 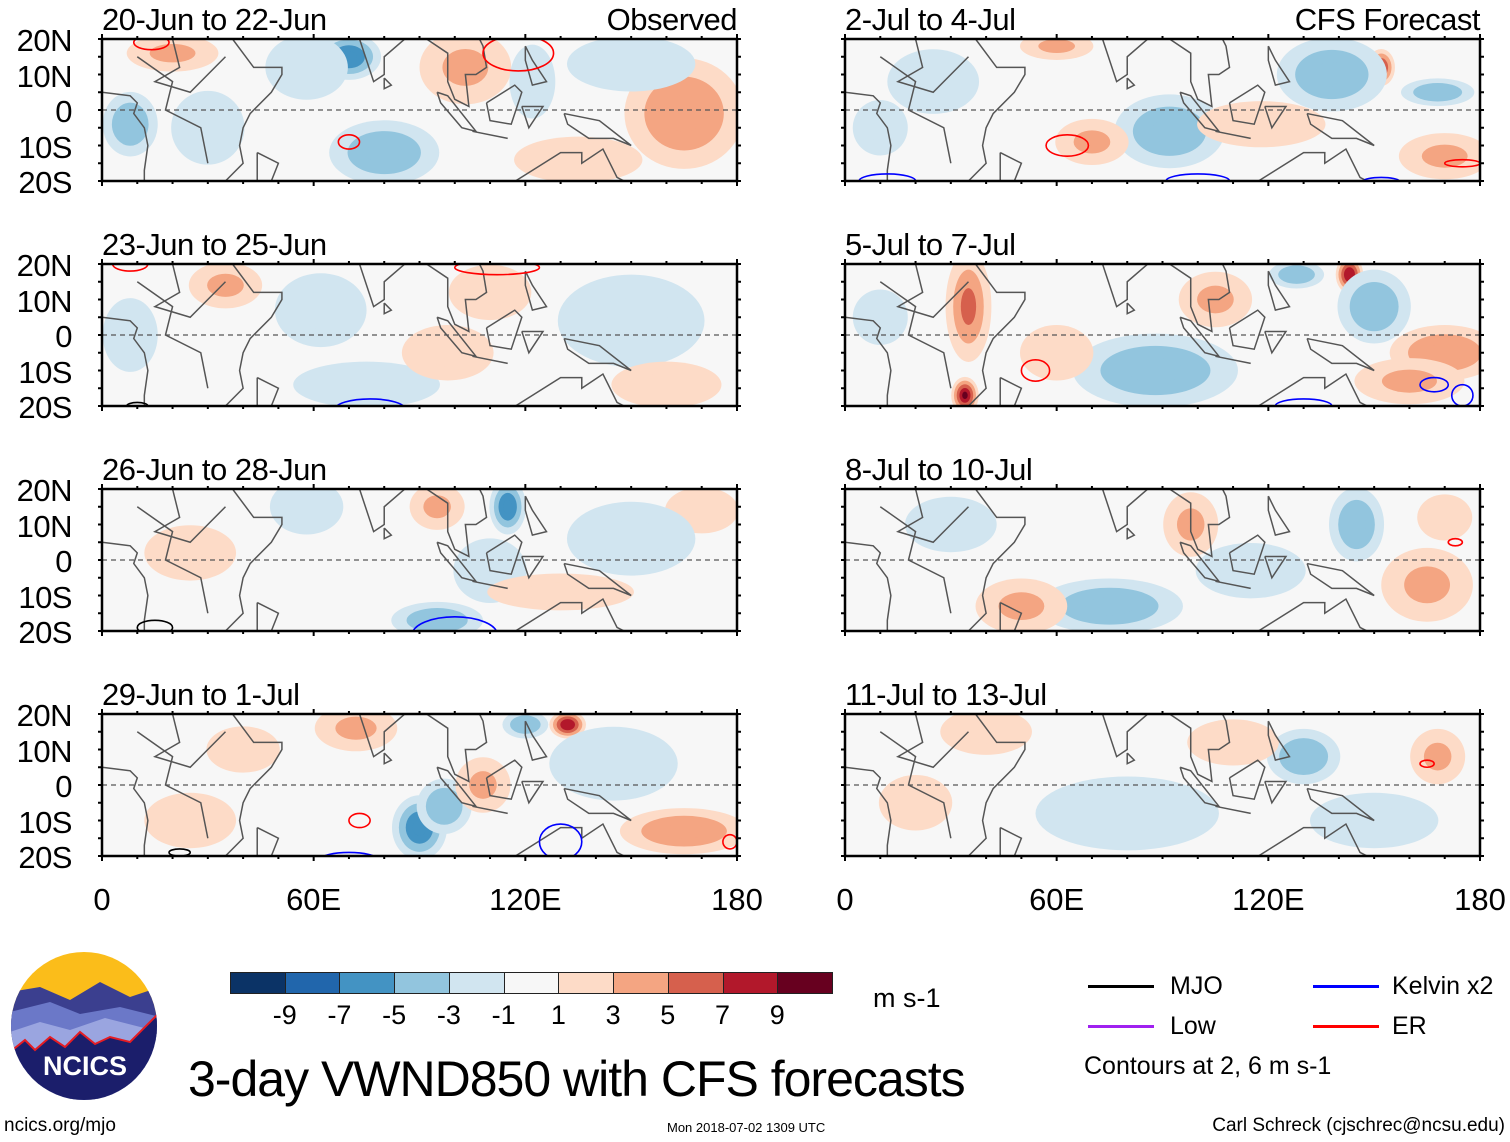 What do you see at coordinates (1358, 1125) in the screenshot?
I see `footer-author: Carl Schreck (cjschrec@ncsu.edu)` at bounding box center [1358, 1125].